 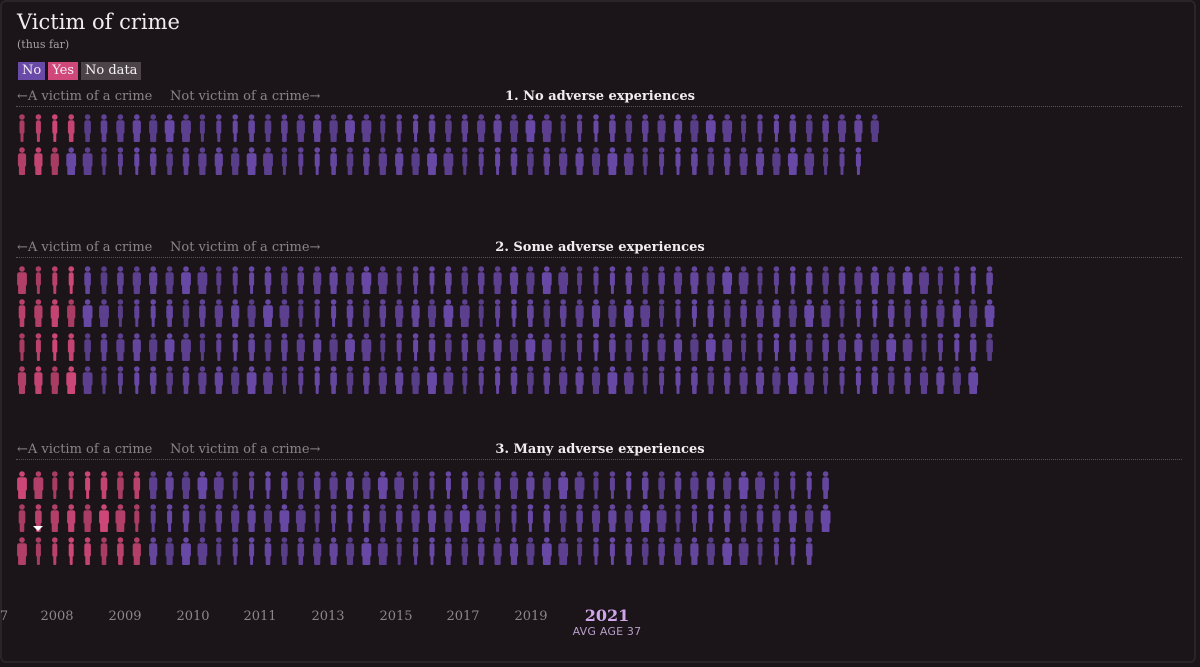 What do you see at coordinates (463, 616) in the screenshot?
I see `timeline-year: 2017` at bounding box center [463, 616].